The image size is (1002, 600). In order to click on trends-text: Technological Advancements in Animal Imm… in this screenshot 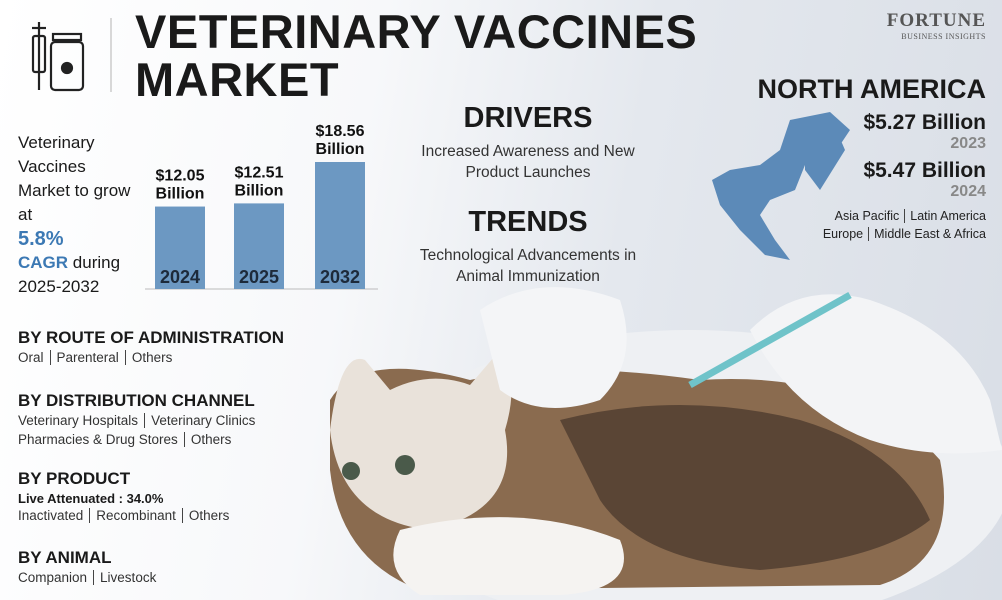, I will do `click(528, 266)`.